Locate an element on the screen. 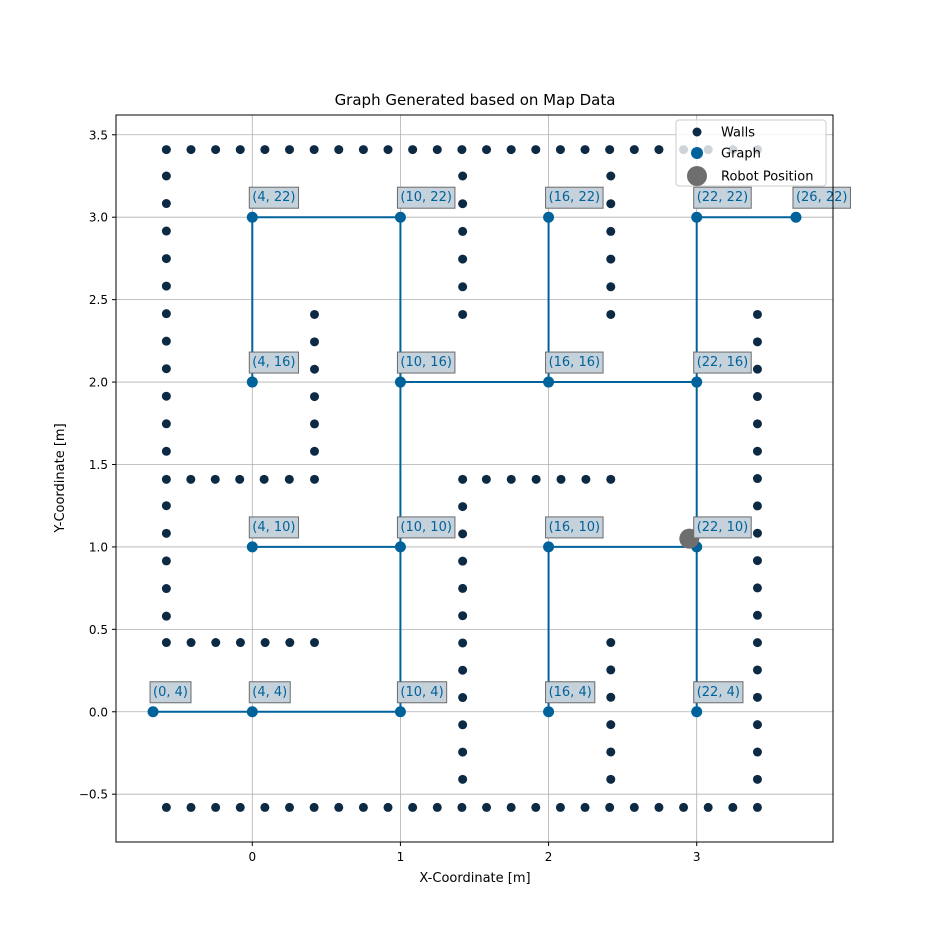  y-tick-label: 1.0 is located at coordinates (98, 547).